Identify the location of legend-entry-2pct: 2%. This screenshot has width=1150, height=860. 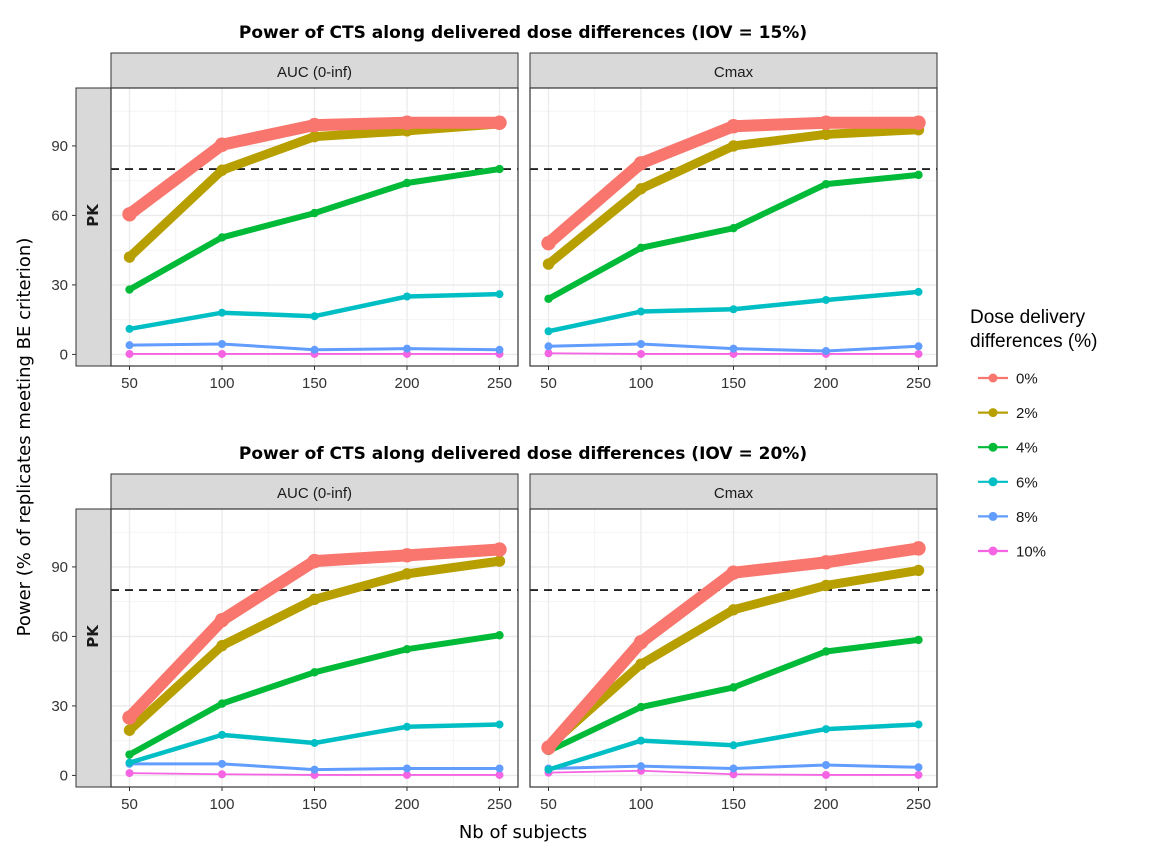
(1008, 413).